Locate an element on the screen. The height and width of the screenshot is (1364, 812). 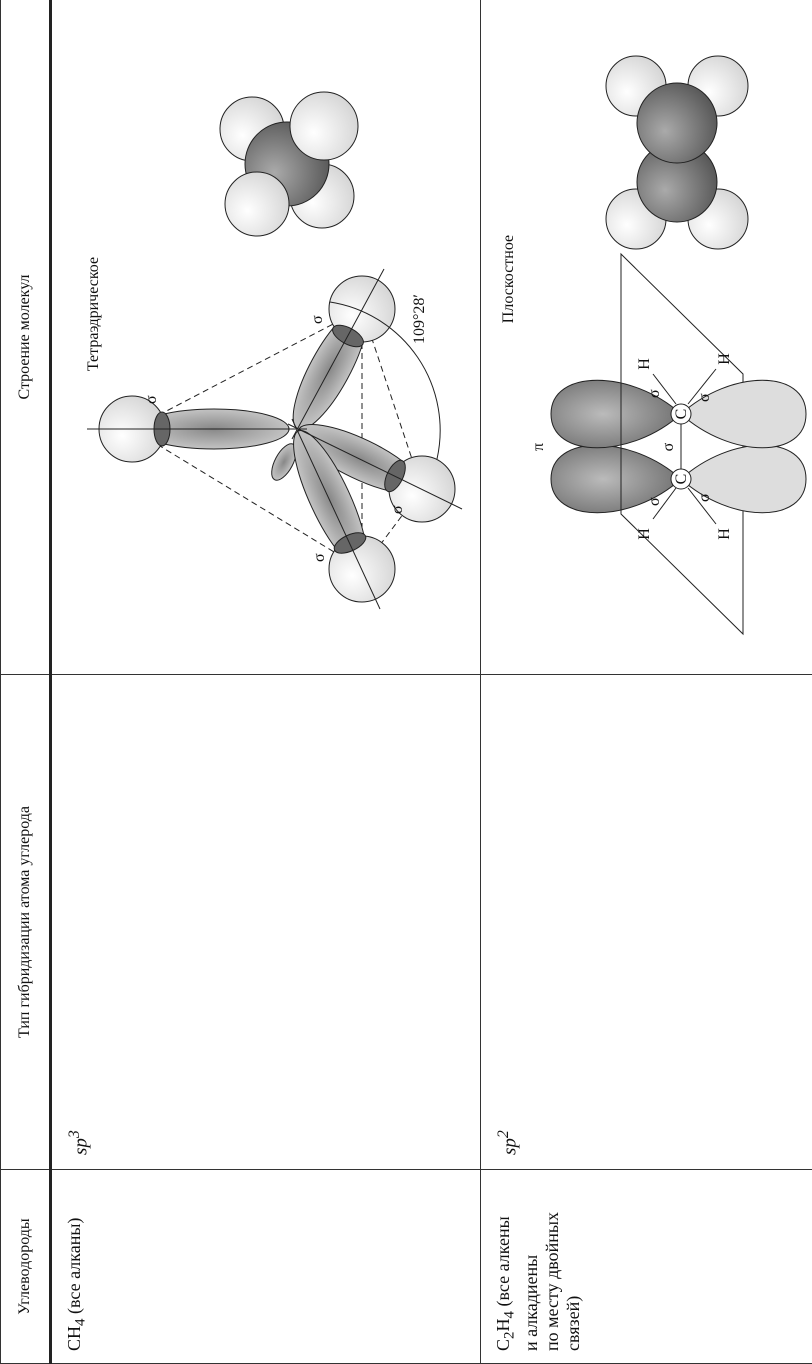
line: C2H4 (все алкены is located at coordinates (507, 1266).